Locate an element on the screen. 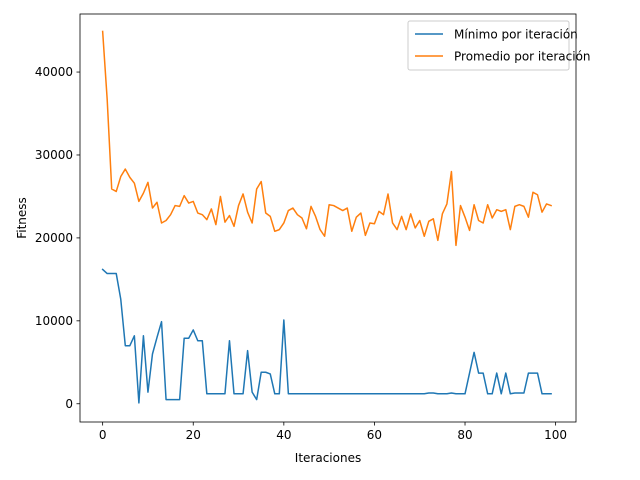 Image resolution: width=640 pixels, height=480 pixels. x-tick-label: 0 is located at coordinates (103, 435).